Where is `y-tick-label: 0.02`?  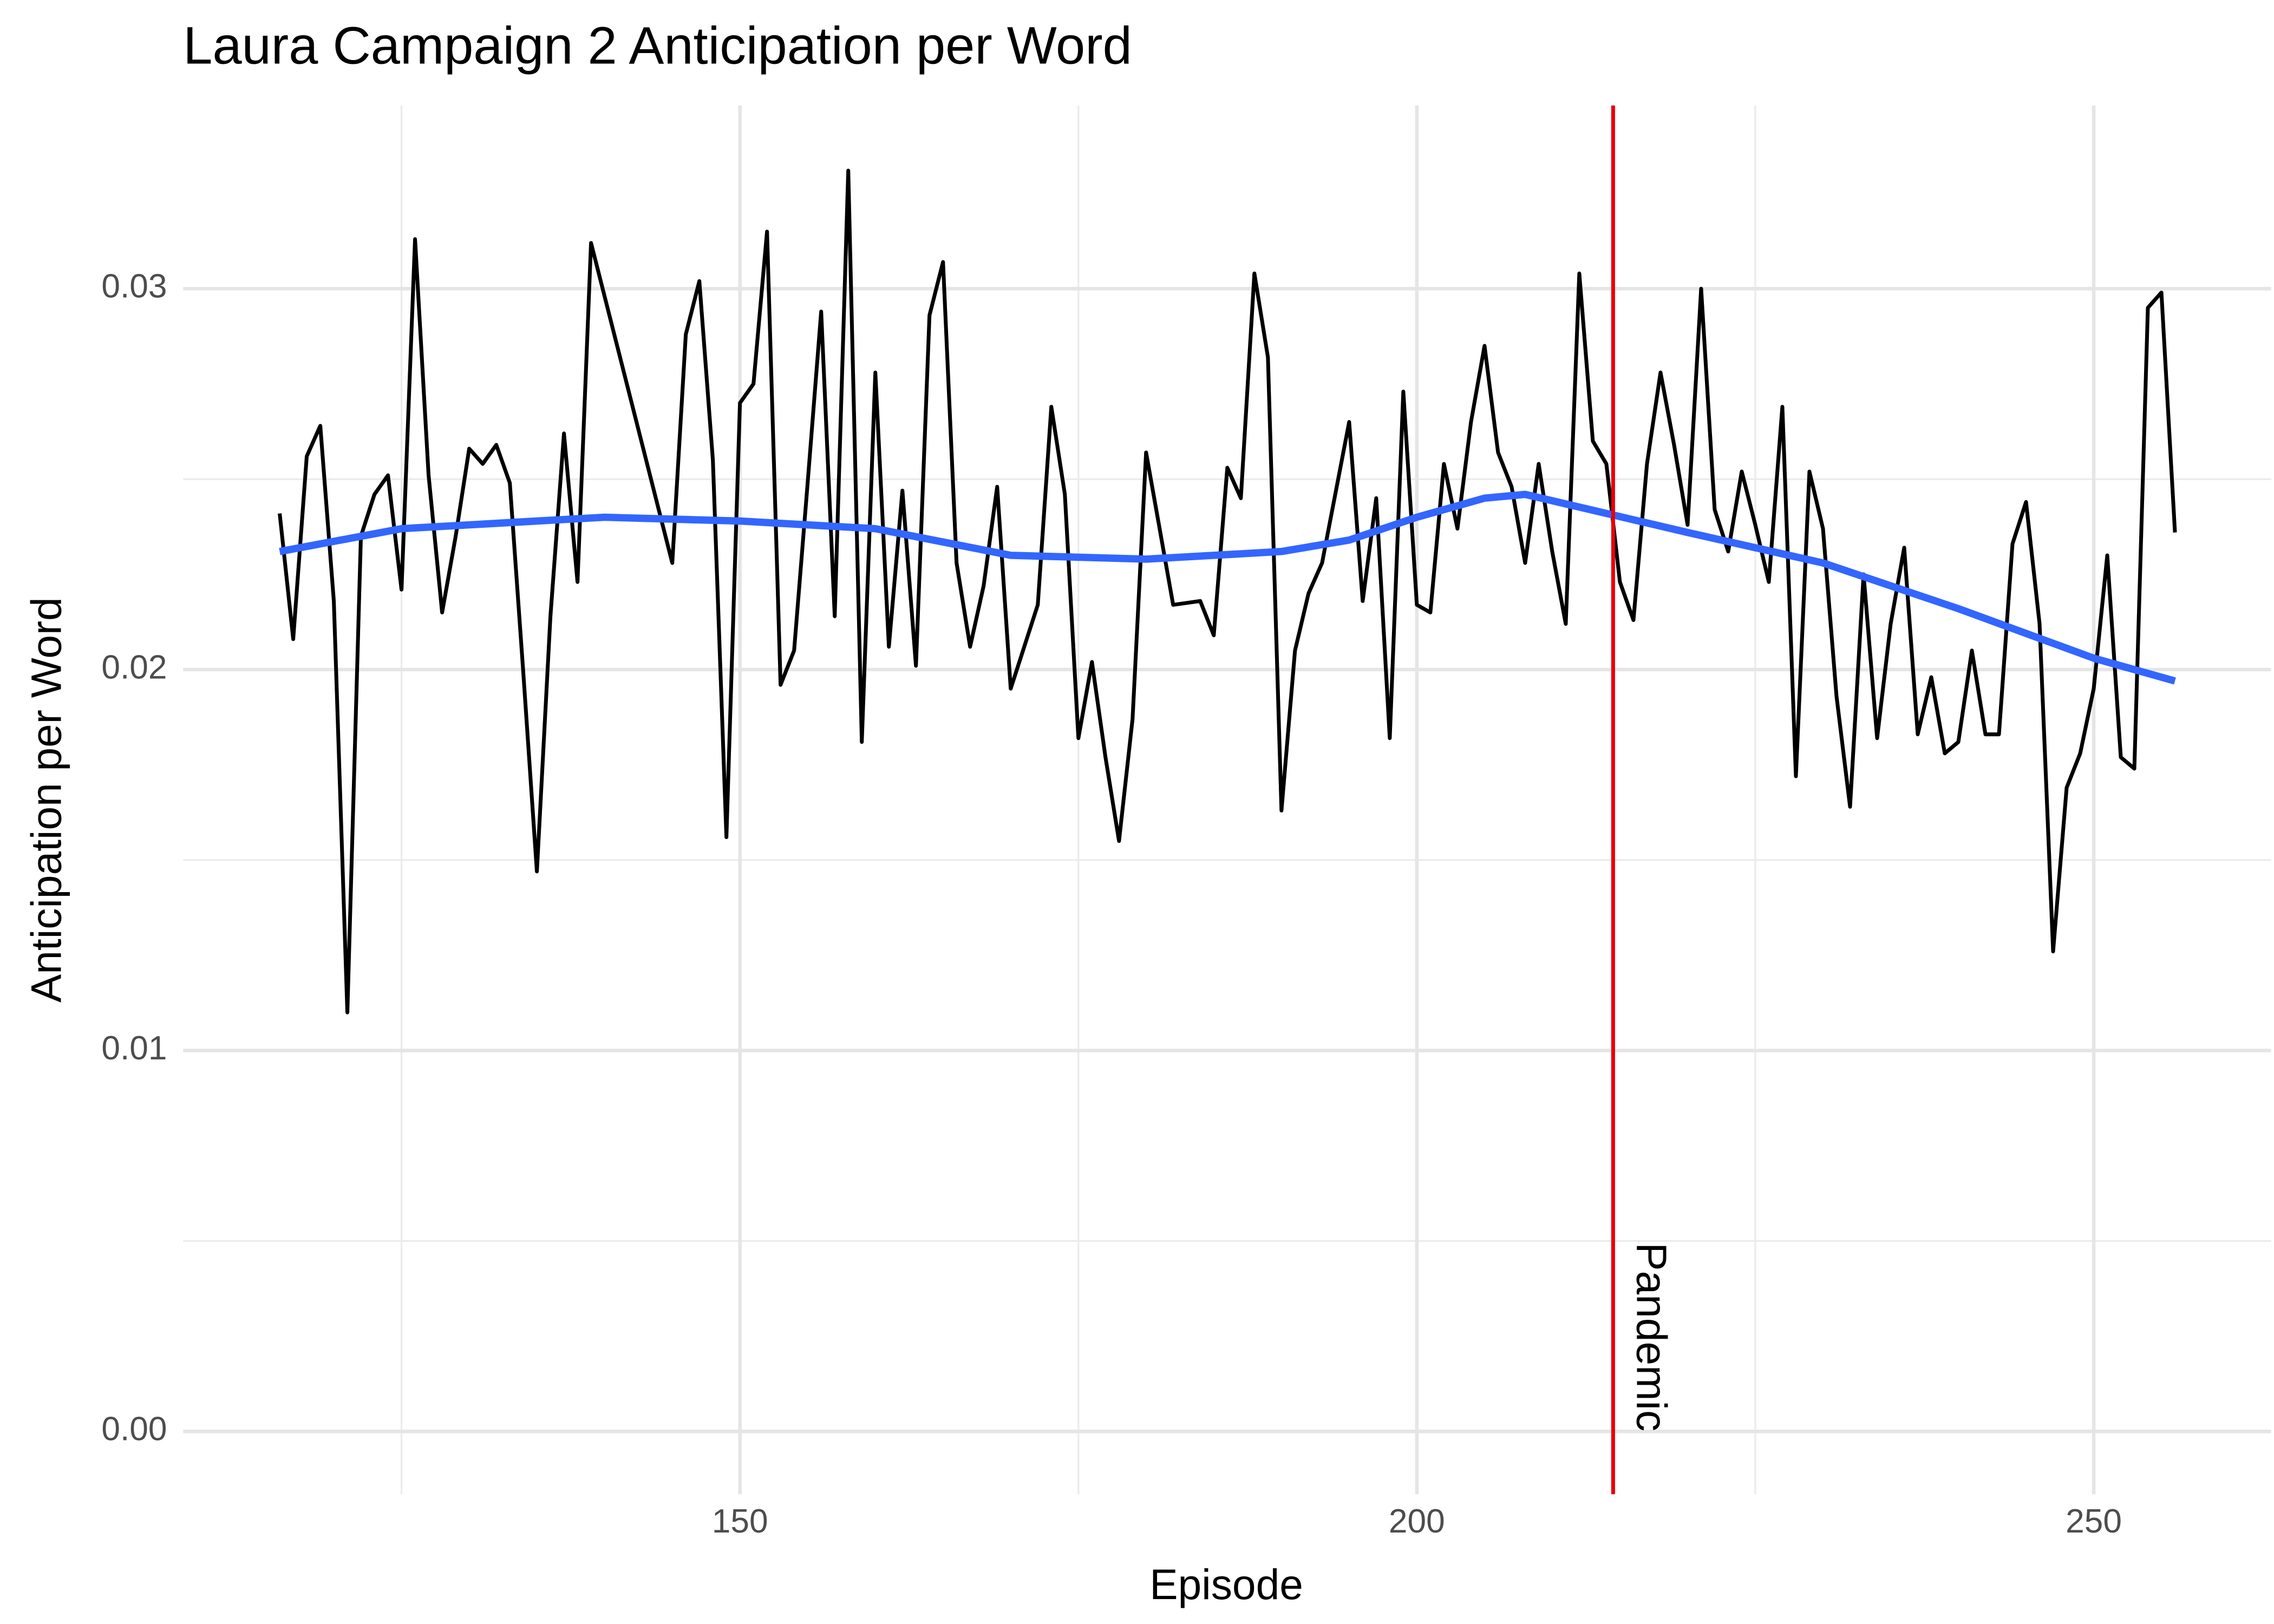
y-tick-label: 0.02 is located at coordinates (134, 668).